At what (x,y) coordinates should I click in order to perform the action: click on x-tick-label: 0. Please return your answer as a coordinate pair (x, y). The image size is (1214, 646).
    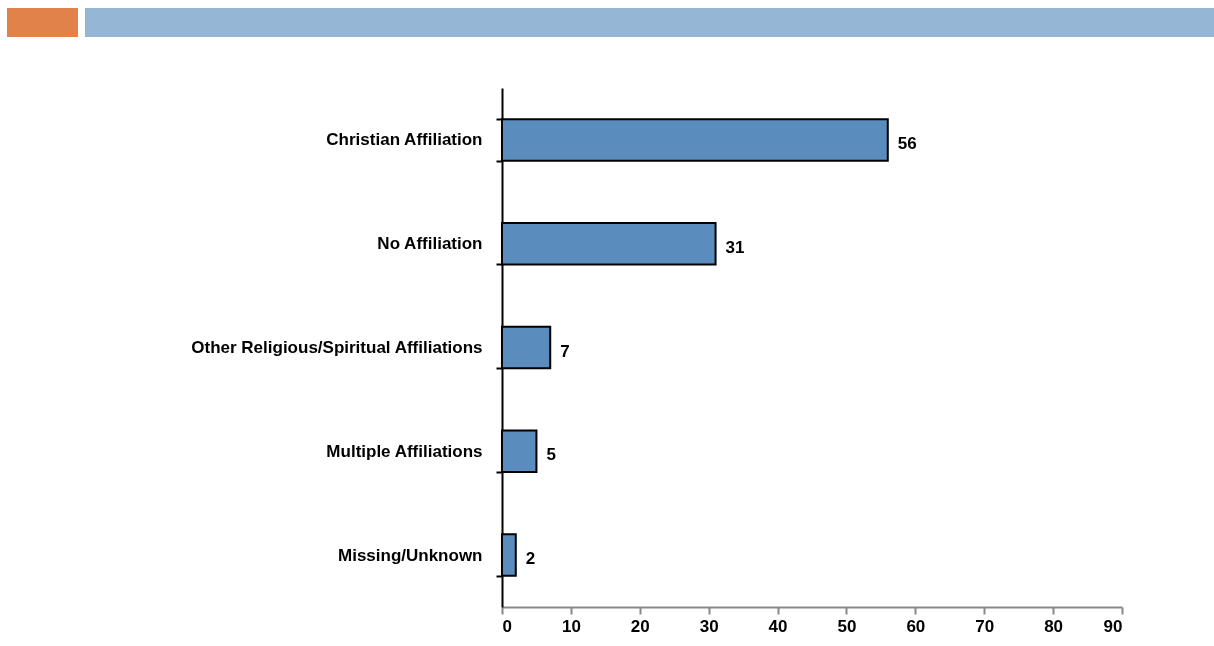
    Looking at the image, I should click on (507, 626).